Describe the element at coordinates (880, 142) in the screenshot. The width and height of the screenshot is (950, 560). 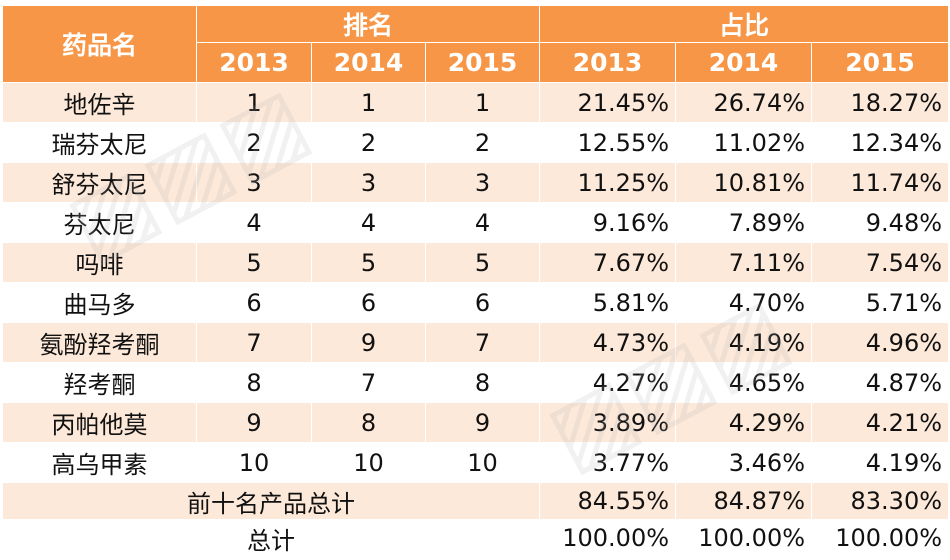
I see `share-cell: 12.34%` at that location.